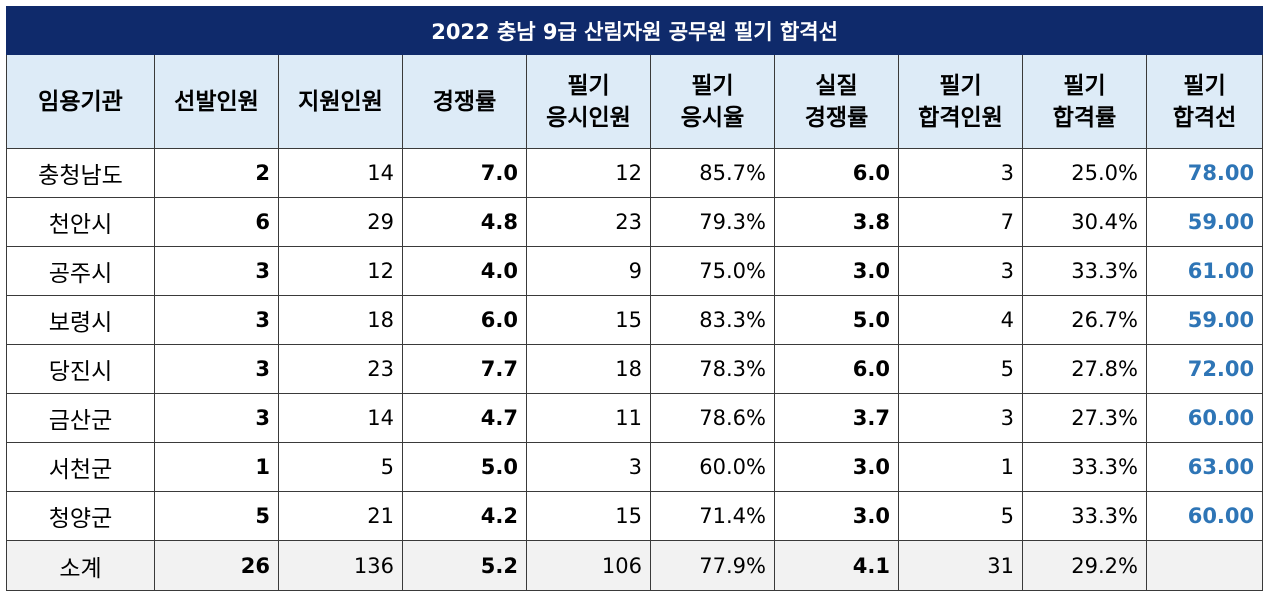 The image size is (1268, 597). What do you see at coordinates (1204, 467) in the screenshot?
I see `cell-pass-mark: 63.00` at bounding box center [1204, 467].